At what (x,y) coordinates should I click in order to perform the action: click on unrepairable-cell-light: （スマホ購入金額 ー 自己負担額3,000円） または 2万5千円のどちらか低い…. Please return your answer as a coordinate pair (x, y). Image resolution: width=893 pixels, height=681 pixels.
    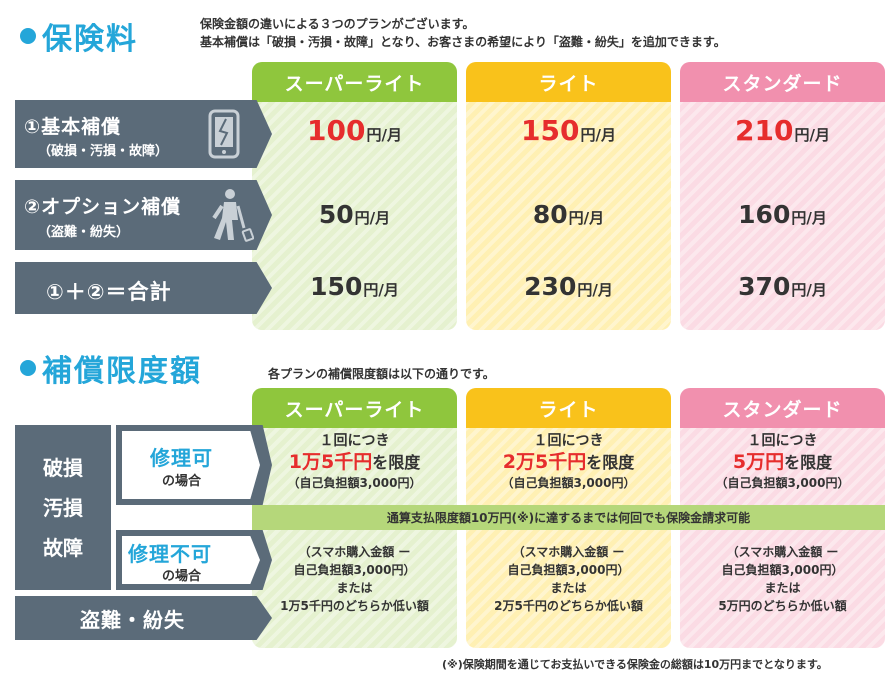
    Looking at the image, I should click on (568, 579).